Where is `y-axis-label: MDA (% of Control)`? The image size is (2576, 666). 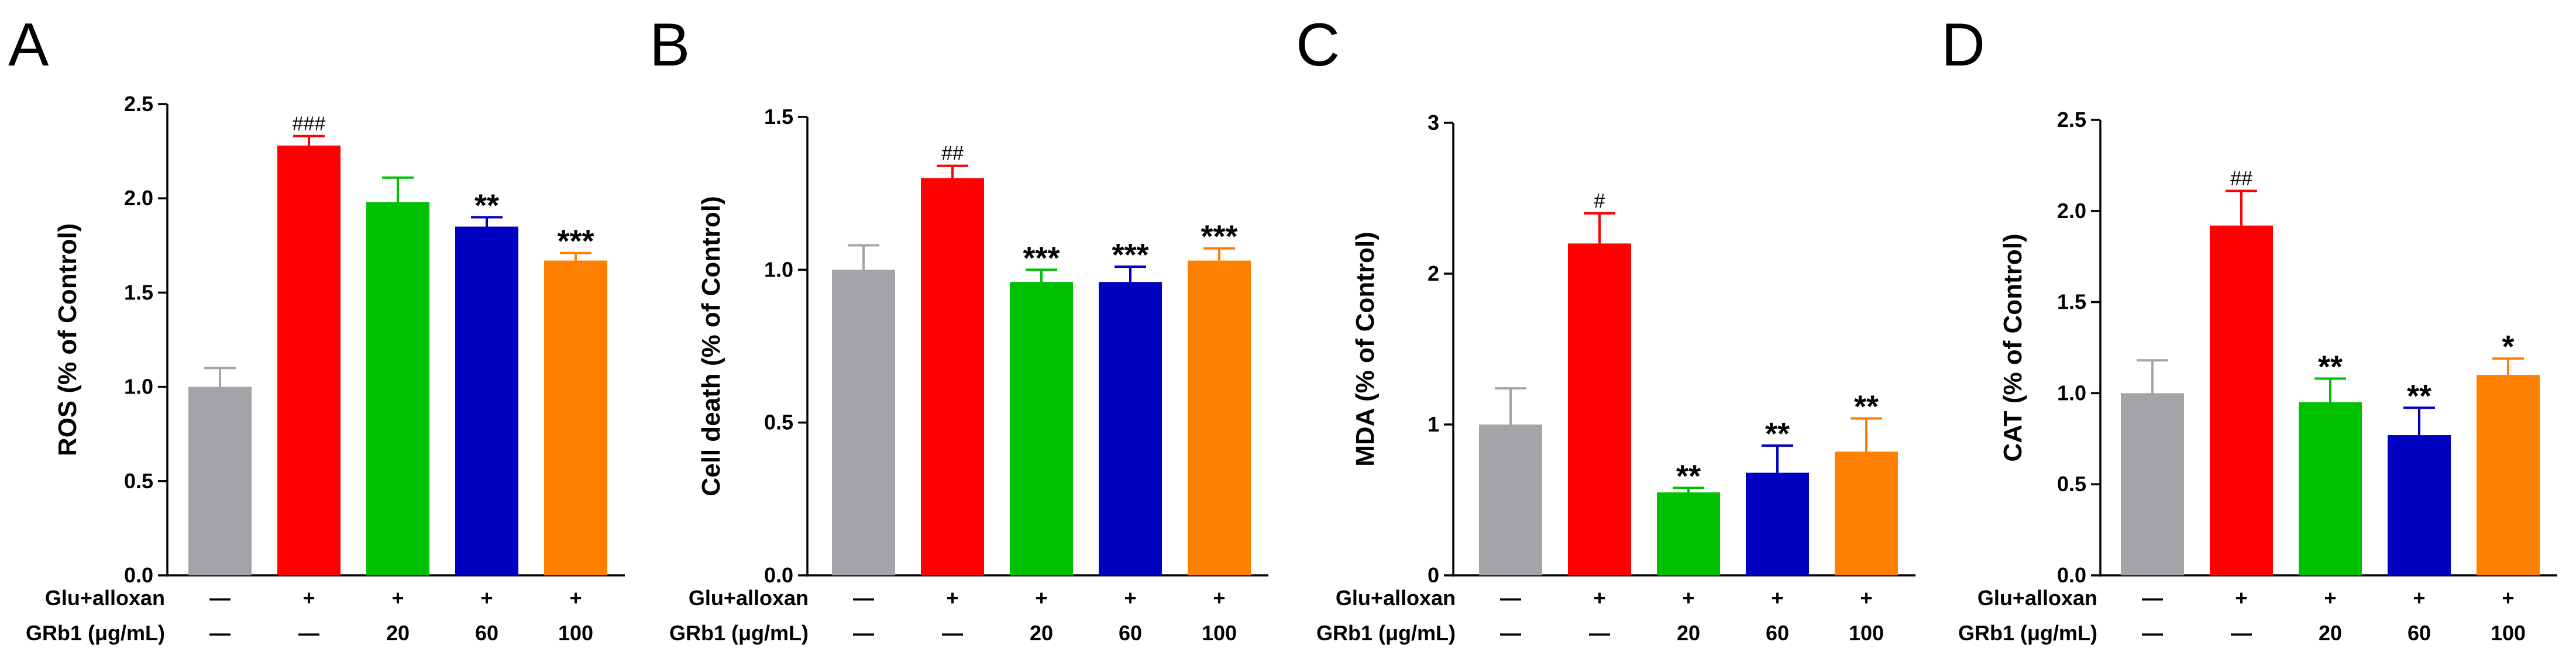 y-axis-label: MDA (% of Control) is located at coordinates (1366, 350).